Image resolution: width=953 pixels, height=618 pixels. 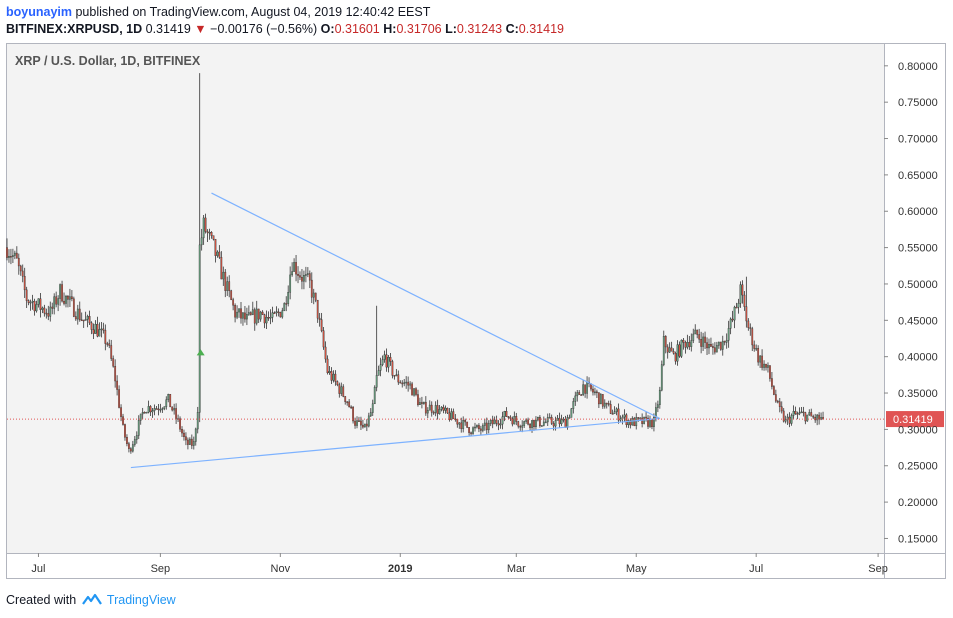 What do you see at coordinates (918, 539) in the screenshot?
I see `y-tick-label: 0.15000` at bounding box center [918, 539].